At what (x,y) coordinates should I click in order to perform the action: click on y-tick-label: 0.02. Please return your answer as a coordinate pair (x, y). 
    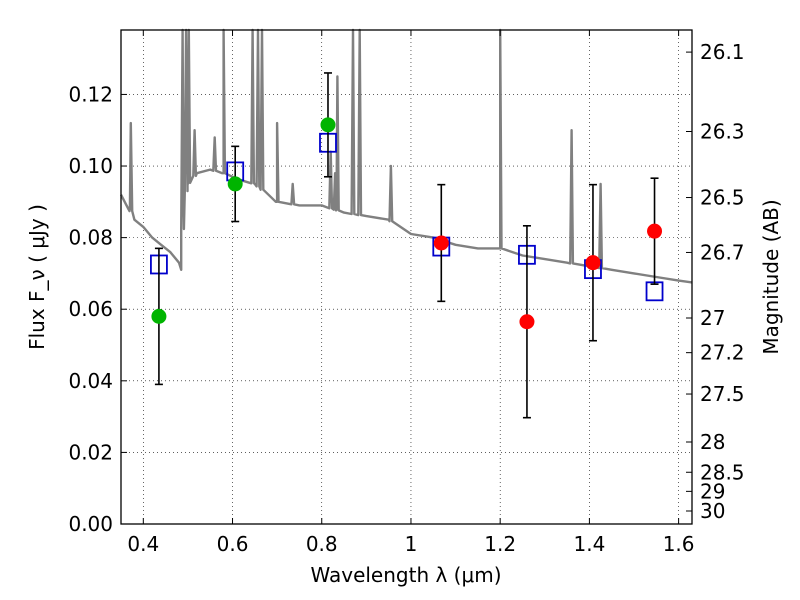
    Looking at the image, I should click on (90, 452).